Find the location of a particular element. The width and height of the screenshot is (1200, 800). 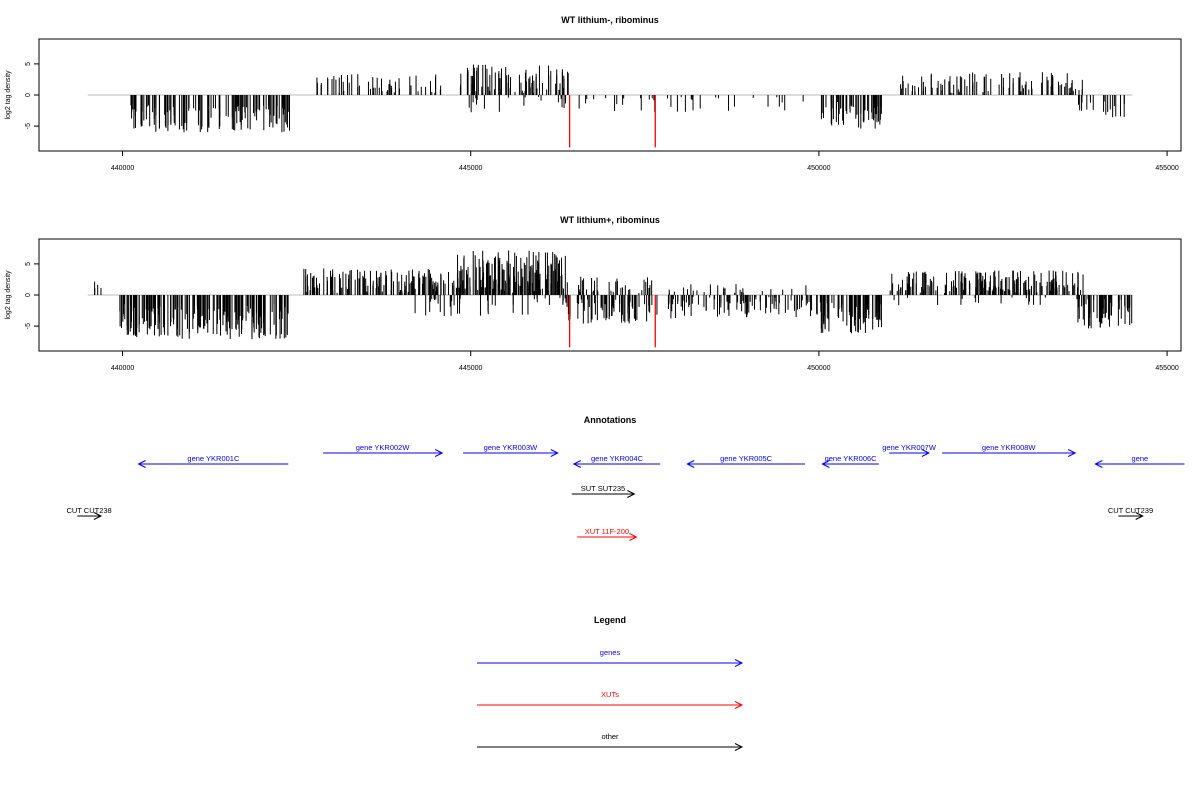

feature-label: gene YKR001C is located at coordinates (213, 458).